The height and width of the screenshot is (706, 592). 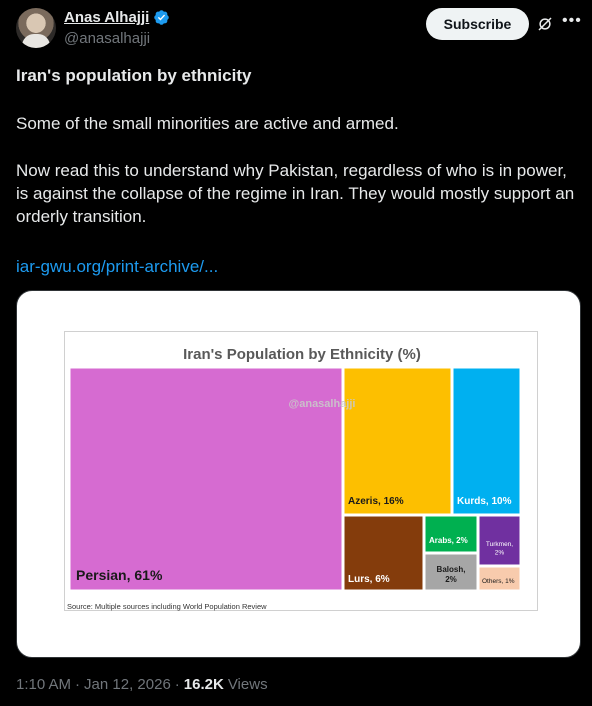 What do you see at coordinates (499, 549) in the screenshot?
I see `treemap-label-turkmen: Turkmen, 2%` at bounding box center [499, 549].